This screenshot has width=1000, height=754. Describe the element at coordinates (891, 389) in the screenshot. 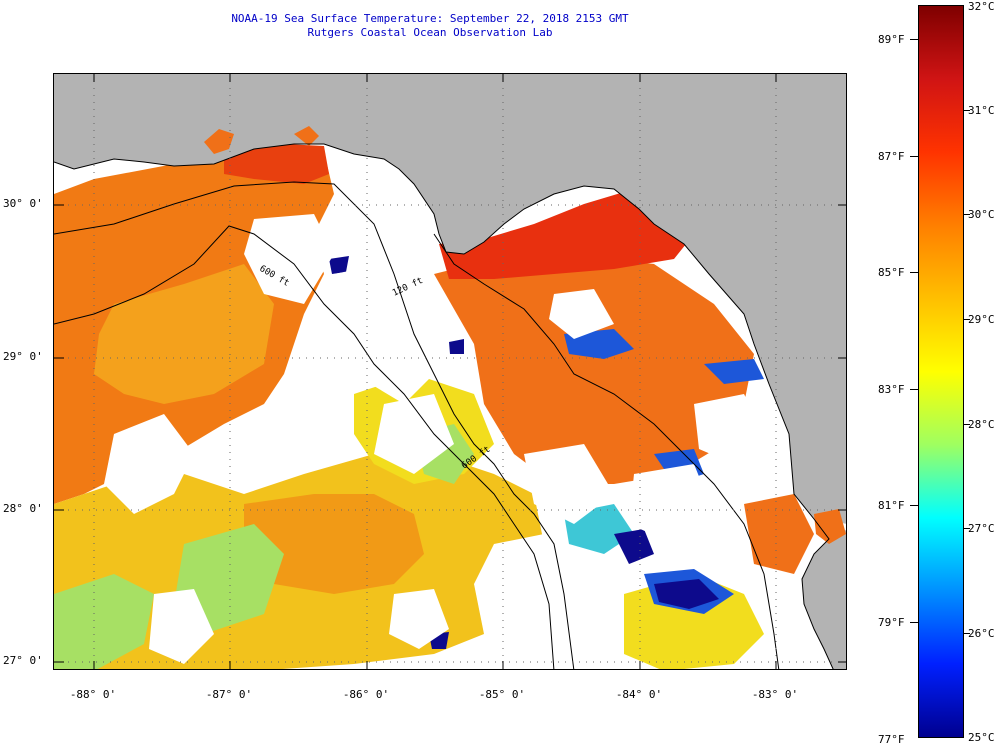

I see `colorbar-f-83: 83°F` at that location.